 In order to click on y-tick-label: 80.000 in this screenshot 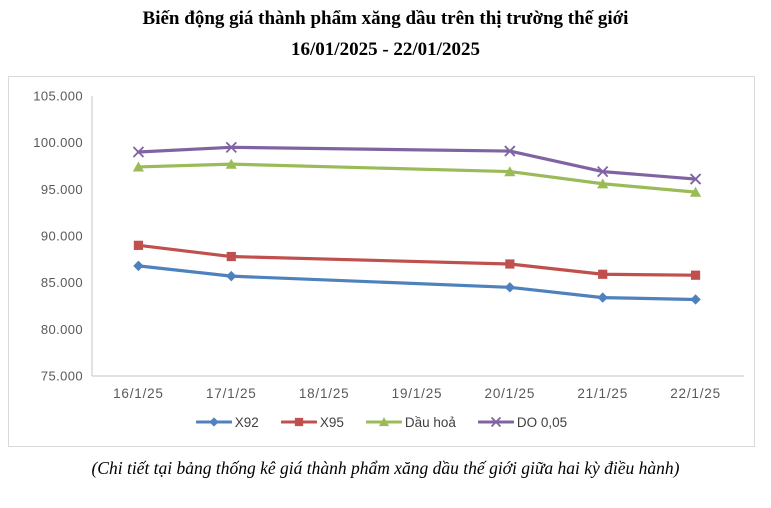, I will do `click(62, 329)`.